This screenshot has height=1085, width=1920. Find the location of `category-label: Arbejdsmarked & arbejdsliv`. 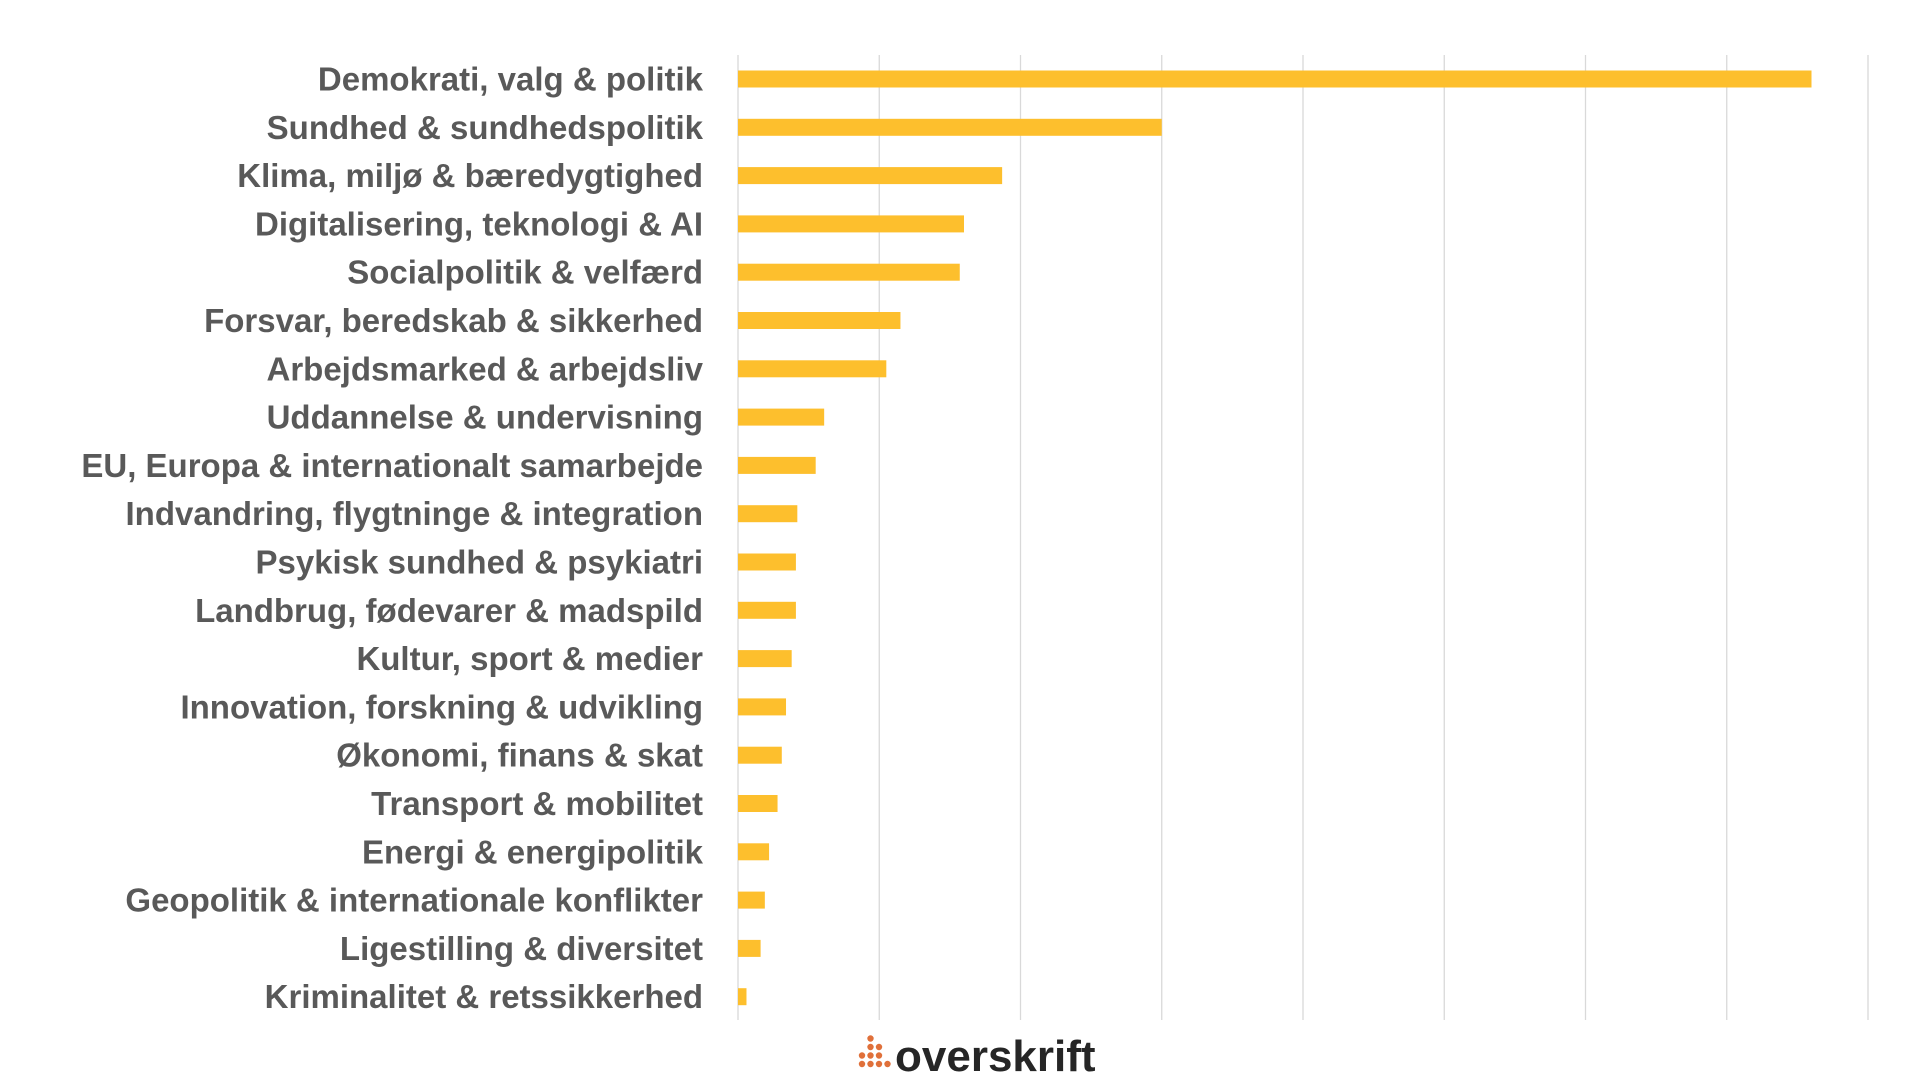

category-label: Arbejdsmarked & arbejdsliv is located at coordinates (484, 368).